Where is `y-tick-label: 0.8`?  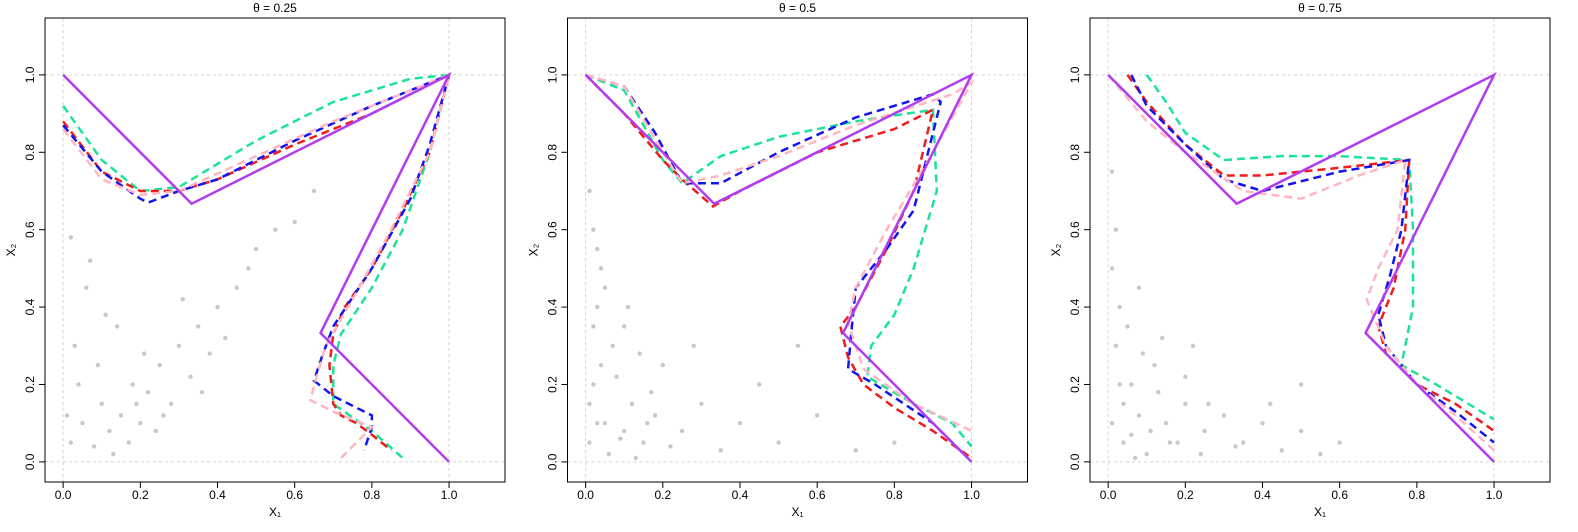 y-tick-label: 0.8 is located at coordinates (30, 152).